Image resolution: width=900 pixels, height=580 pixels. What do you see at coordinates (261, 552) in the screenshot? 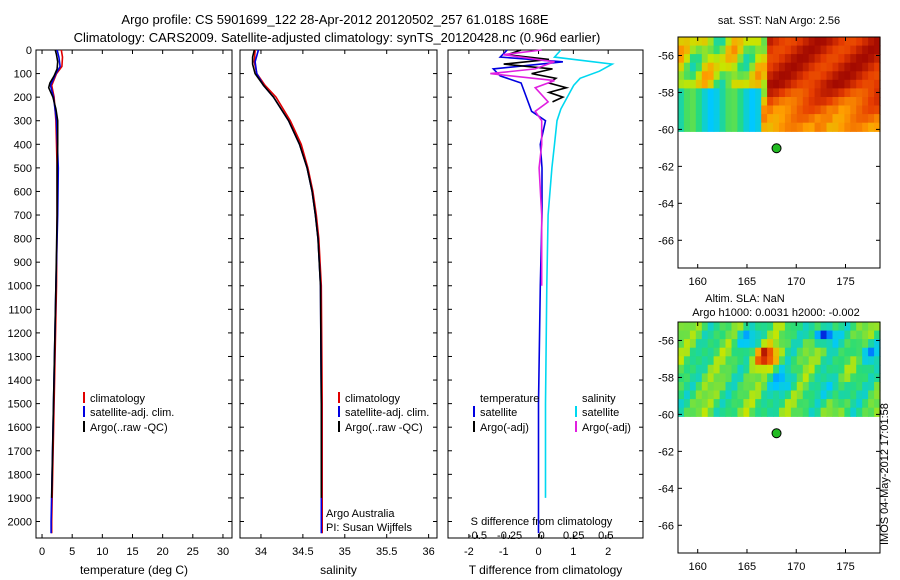
I see `x-tick-label: 34` at bounding box center [261, 552].